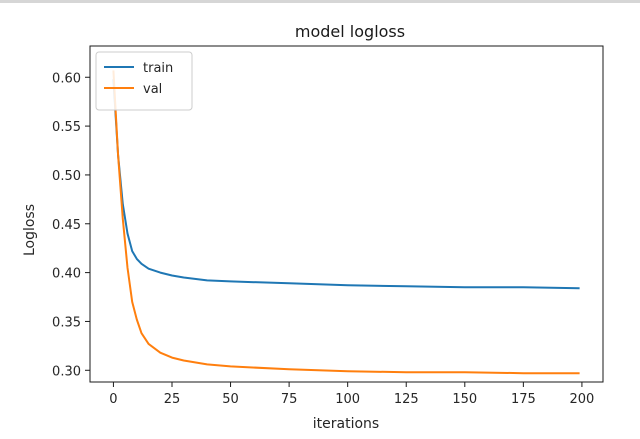  I want to click on x-tick-label: 75, so click(289, 399).